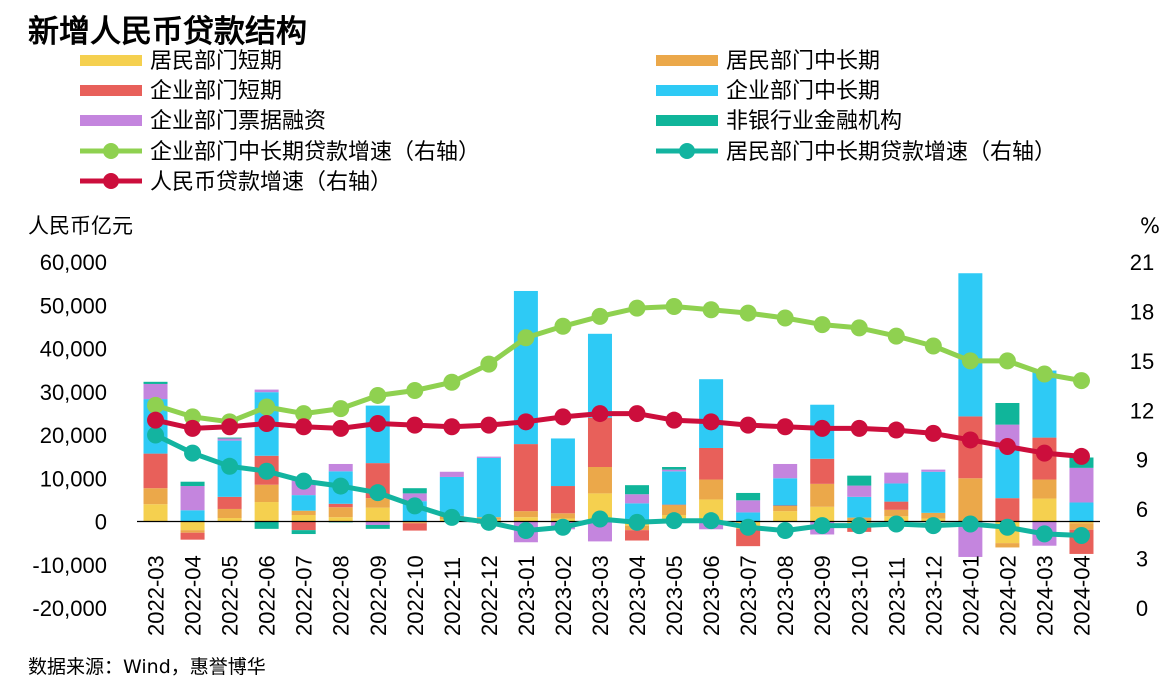 Image resolution: width=1169 pixels, height=685 pixels. I want to click on x-tick-label: 2023-11, so click(896, 596).